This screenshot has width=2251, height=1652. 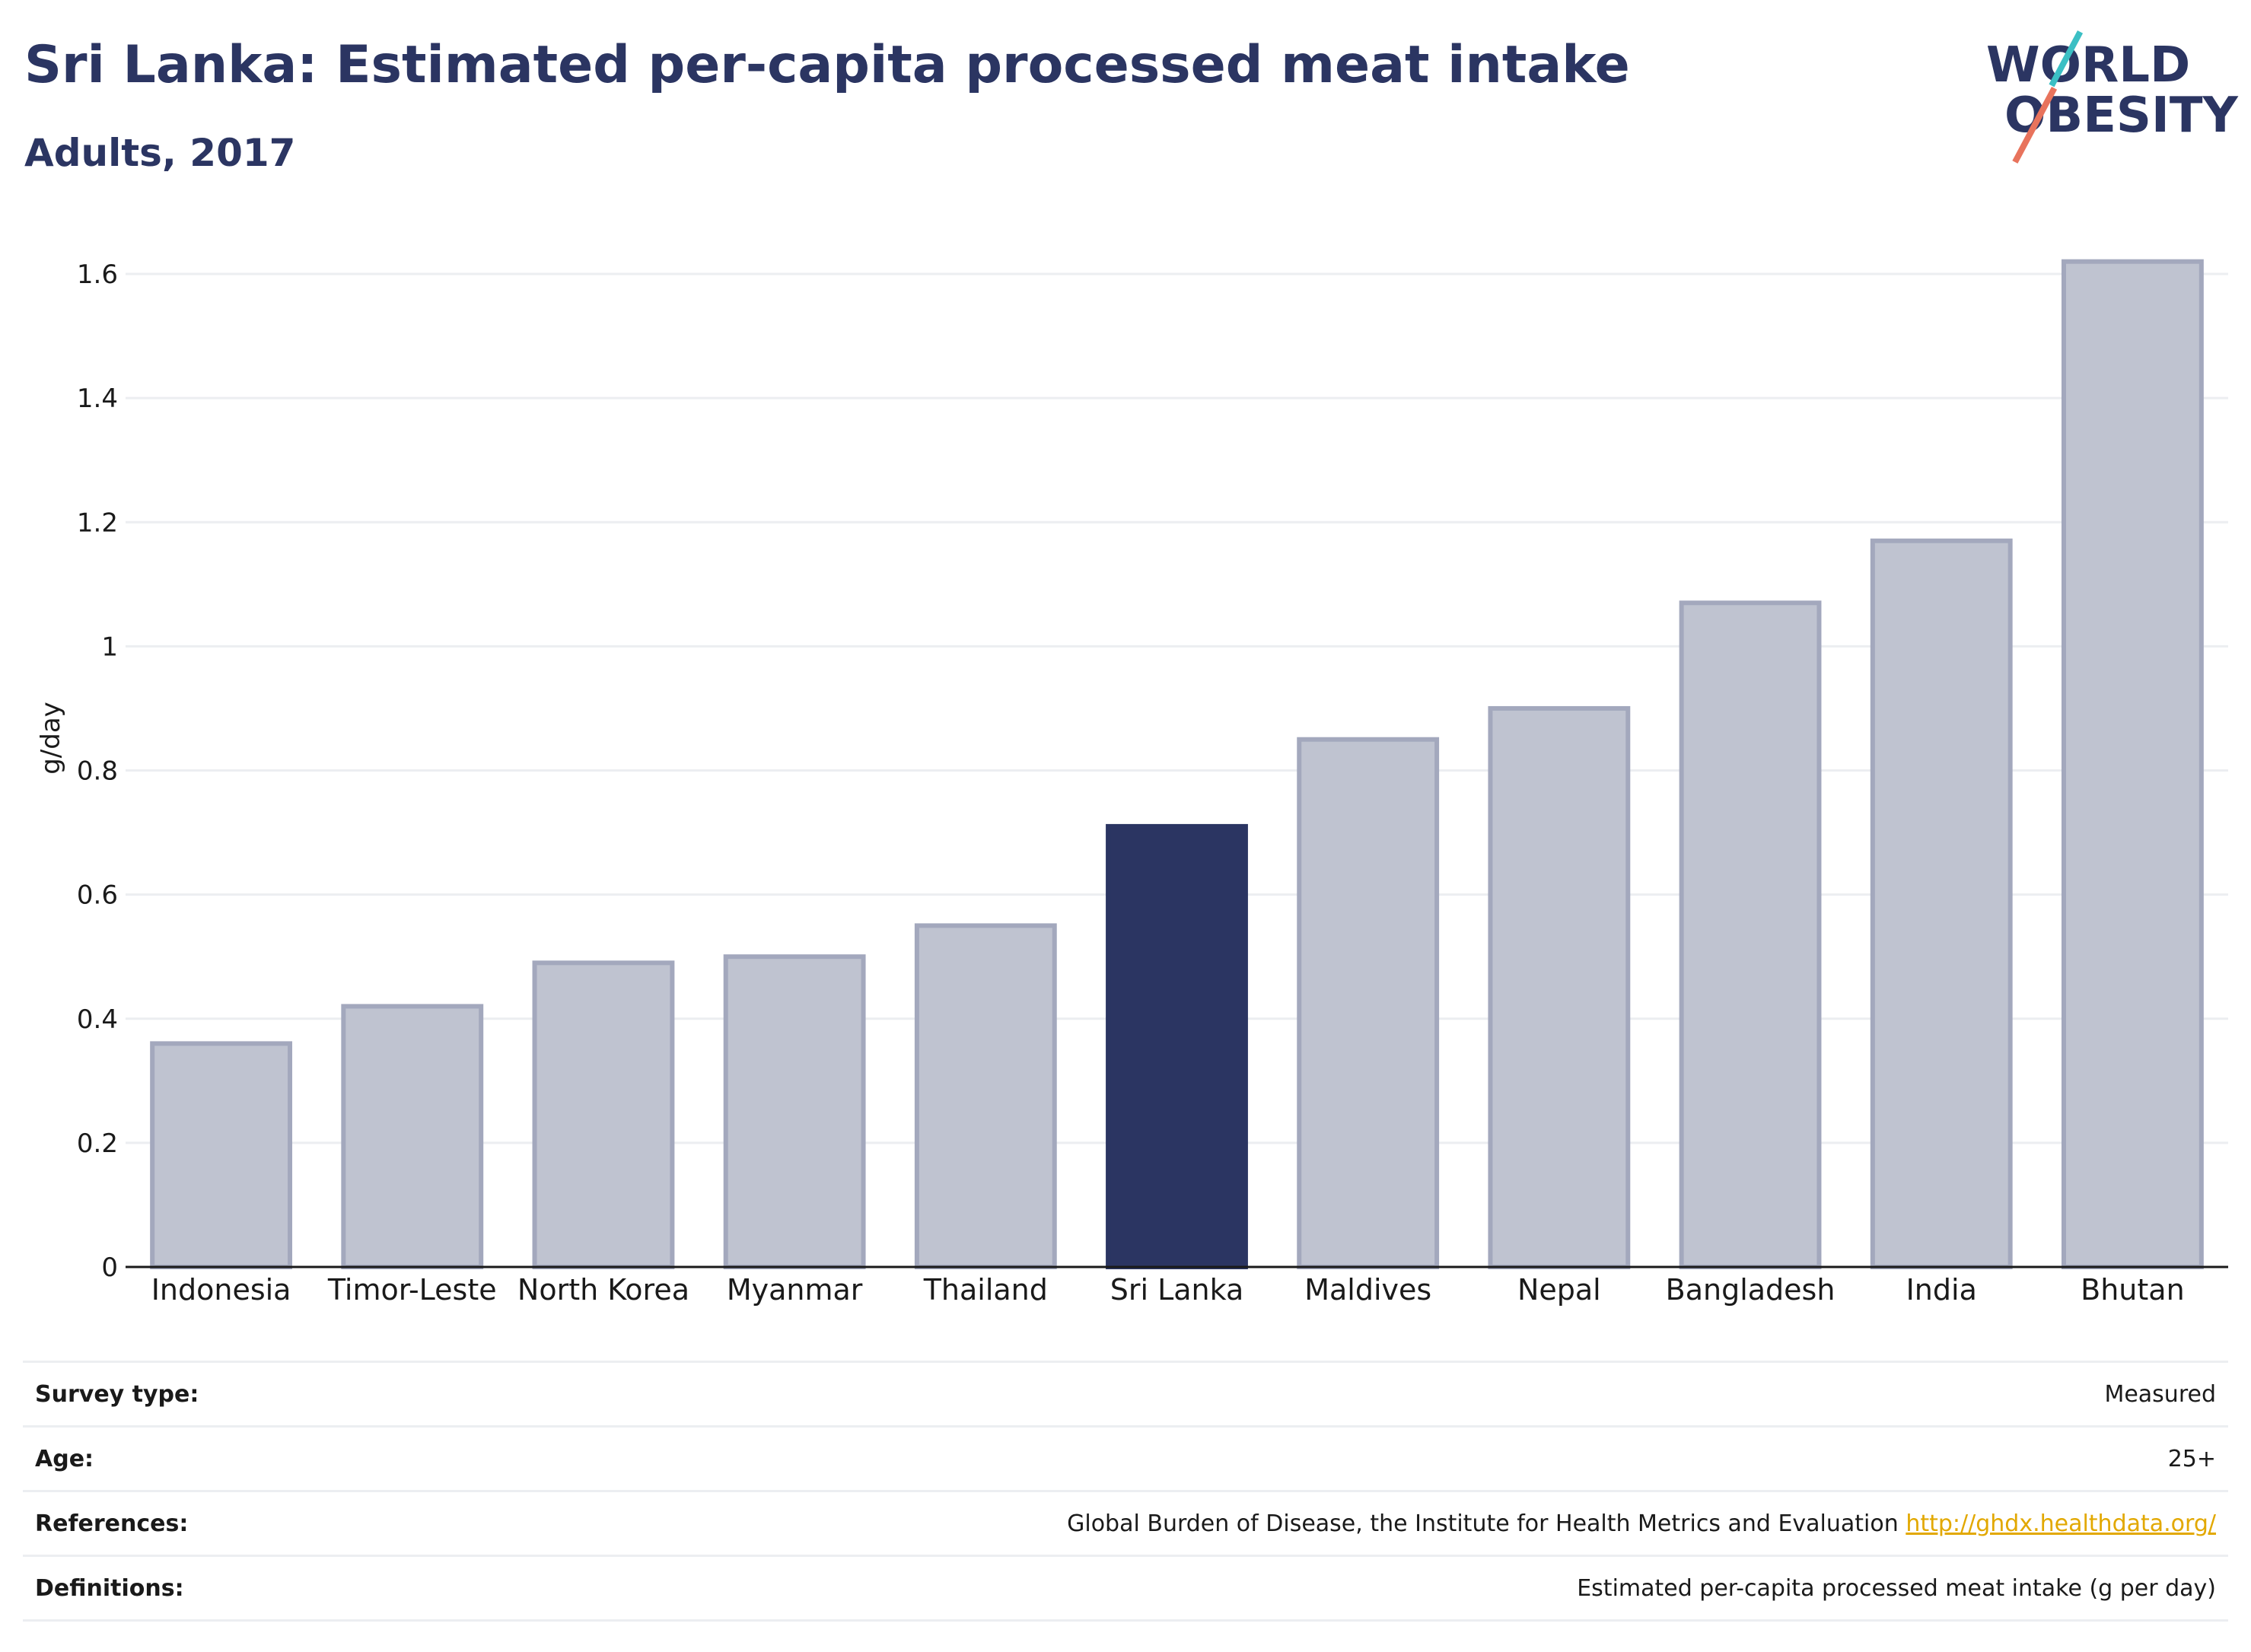 What do you see at coordinates (97, 1019) in the screenshot?
I see `y-tick-label: 0.4` at bounding box center [97, 1019].